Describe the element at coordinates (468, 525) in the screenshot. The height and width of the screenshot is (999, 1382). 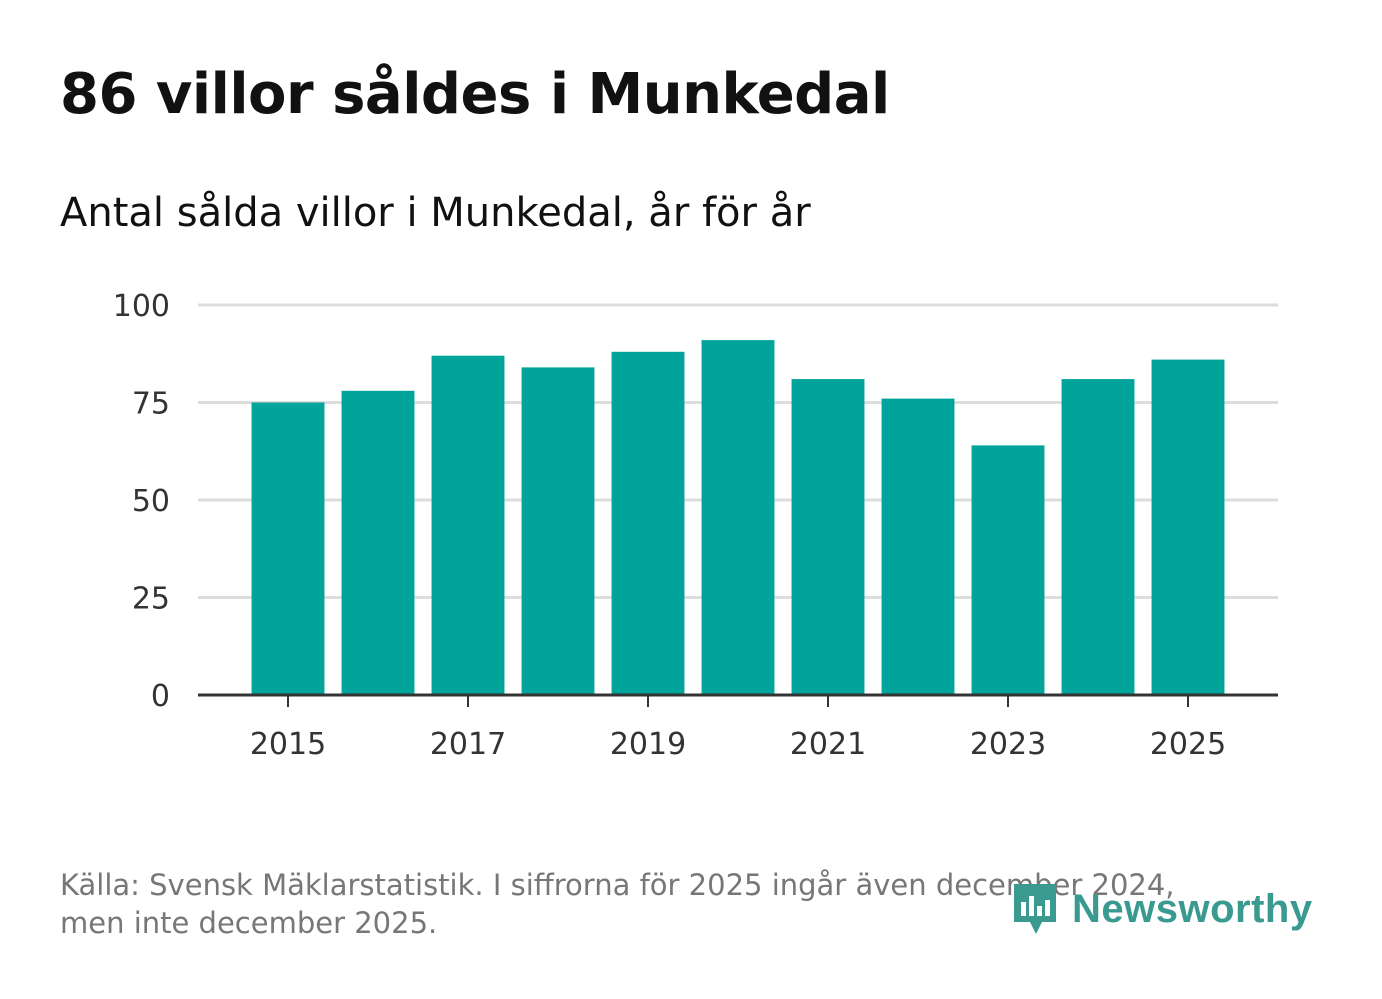
I see `bar-2017` at that location.